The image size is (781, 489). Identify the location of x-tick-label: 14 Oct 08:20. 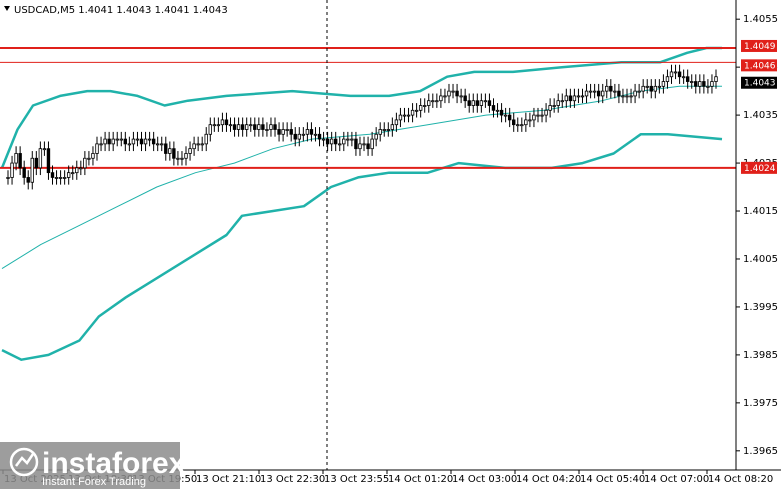
(740, 479).